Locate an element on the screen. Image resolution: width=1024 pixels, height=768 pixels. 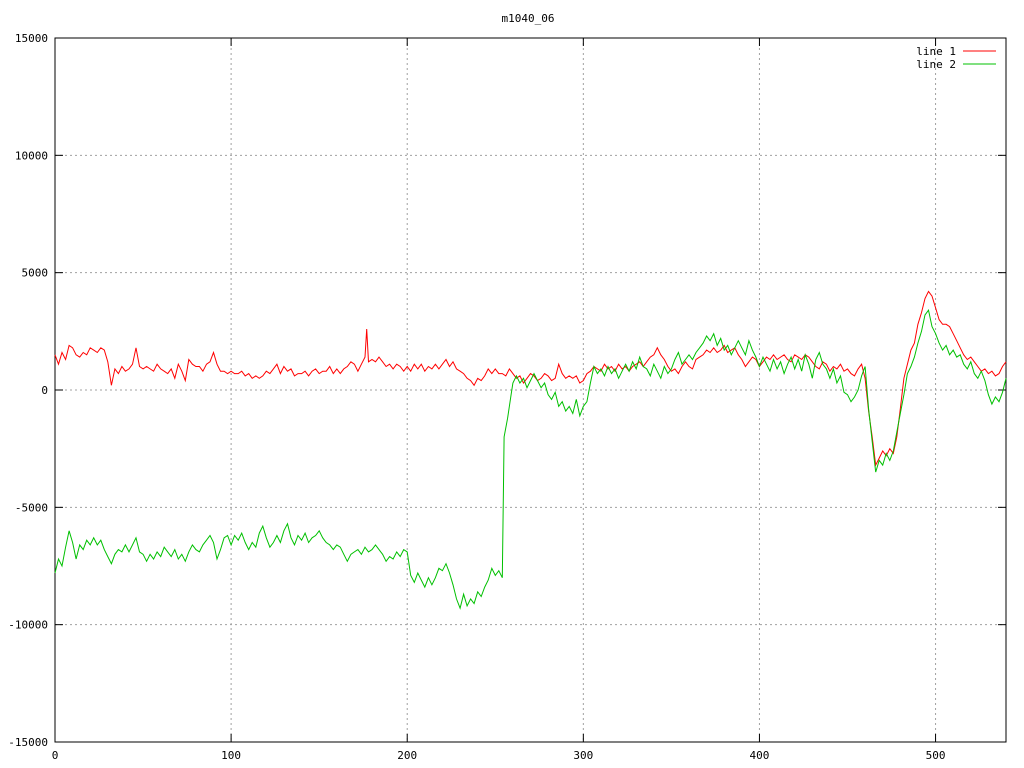
y-tick-label: 0 is located at coordinates (44, 390).